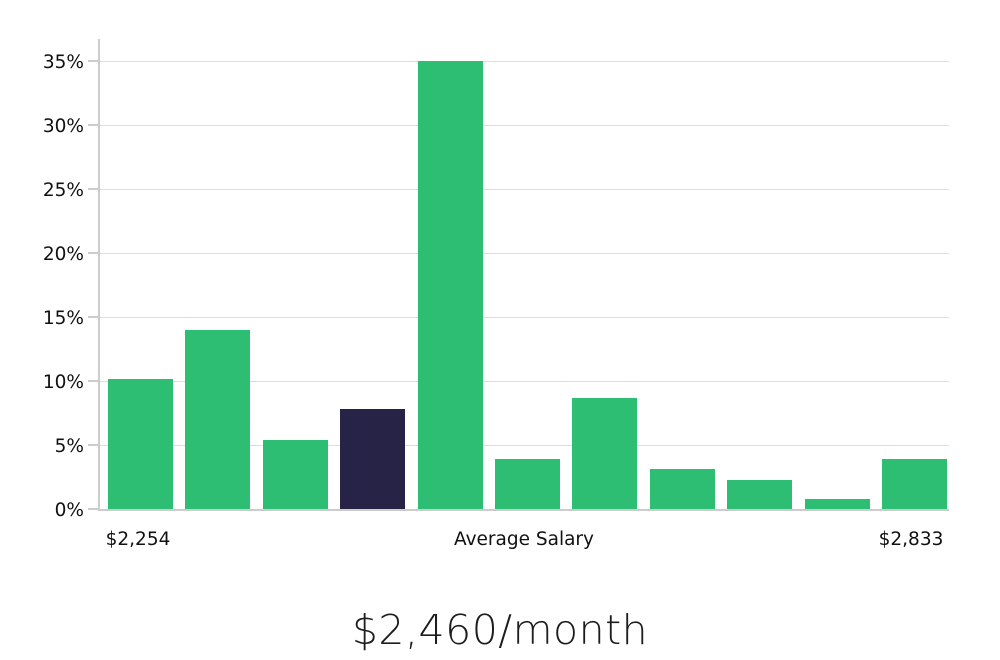 The width and height of the screenshot is (1000, 660). I want to click on y-tick-label-5%: 5%, so click(69, 447).